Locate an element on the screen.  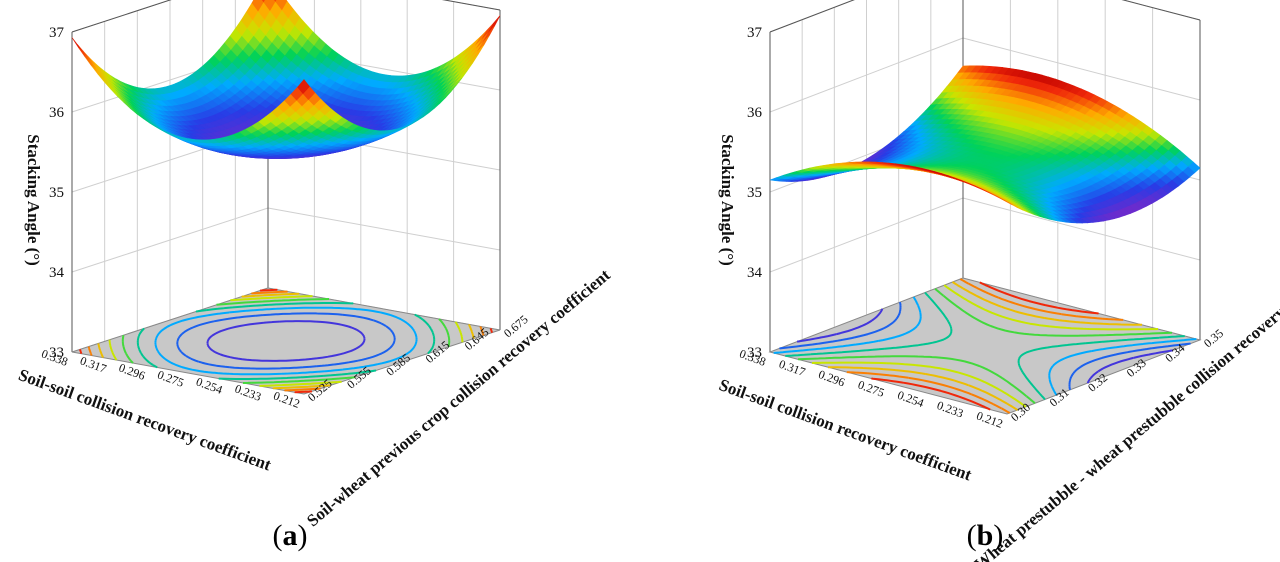
panel-label: (a) is located at coordinates (290, 535).